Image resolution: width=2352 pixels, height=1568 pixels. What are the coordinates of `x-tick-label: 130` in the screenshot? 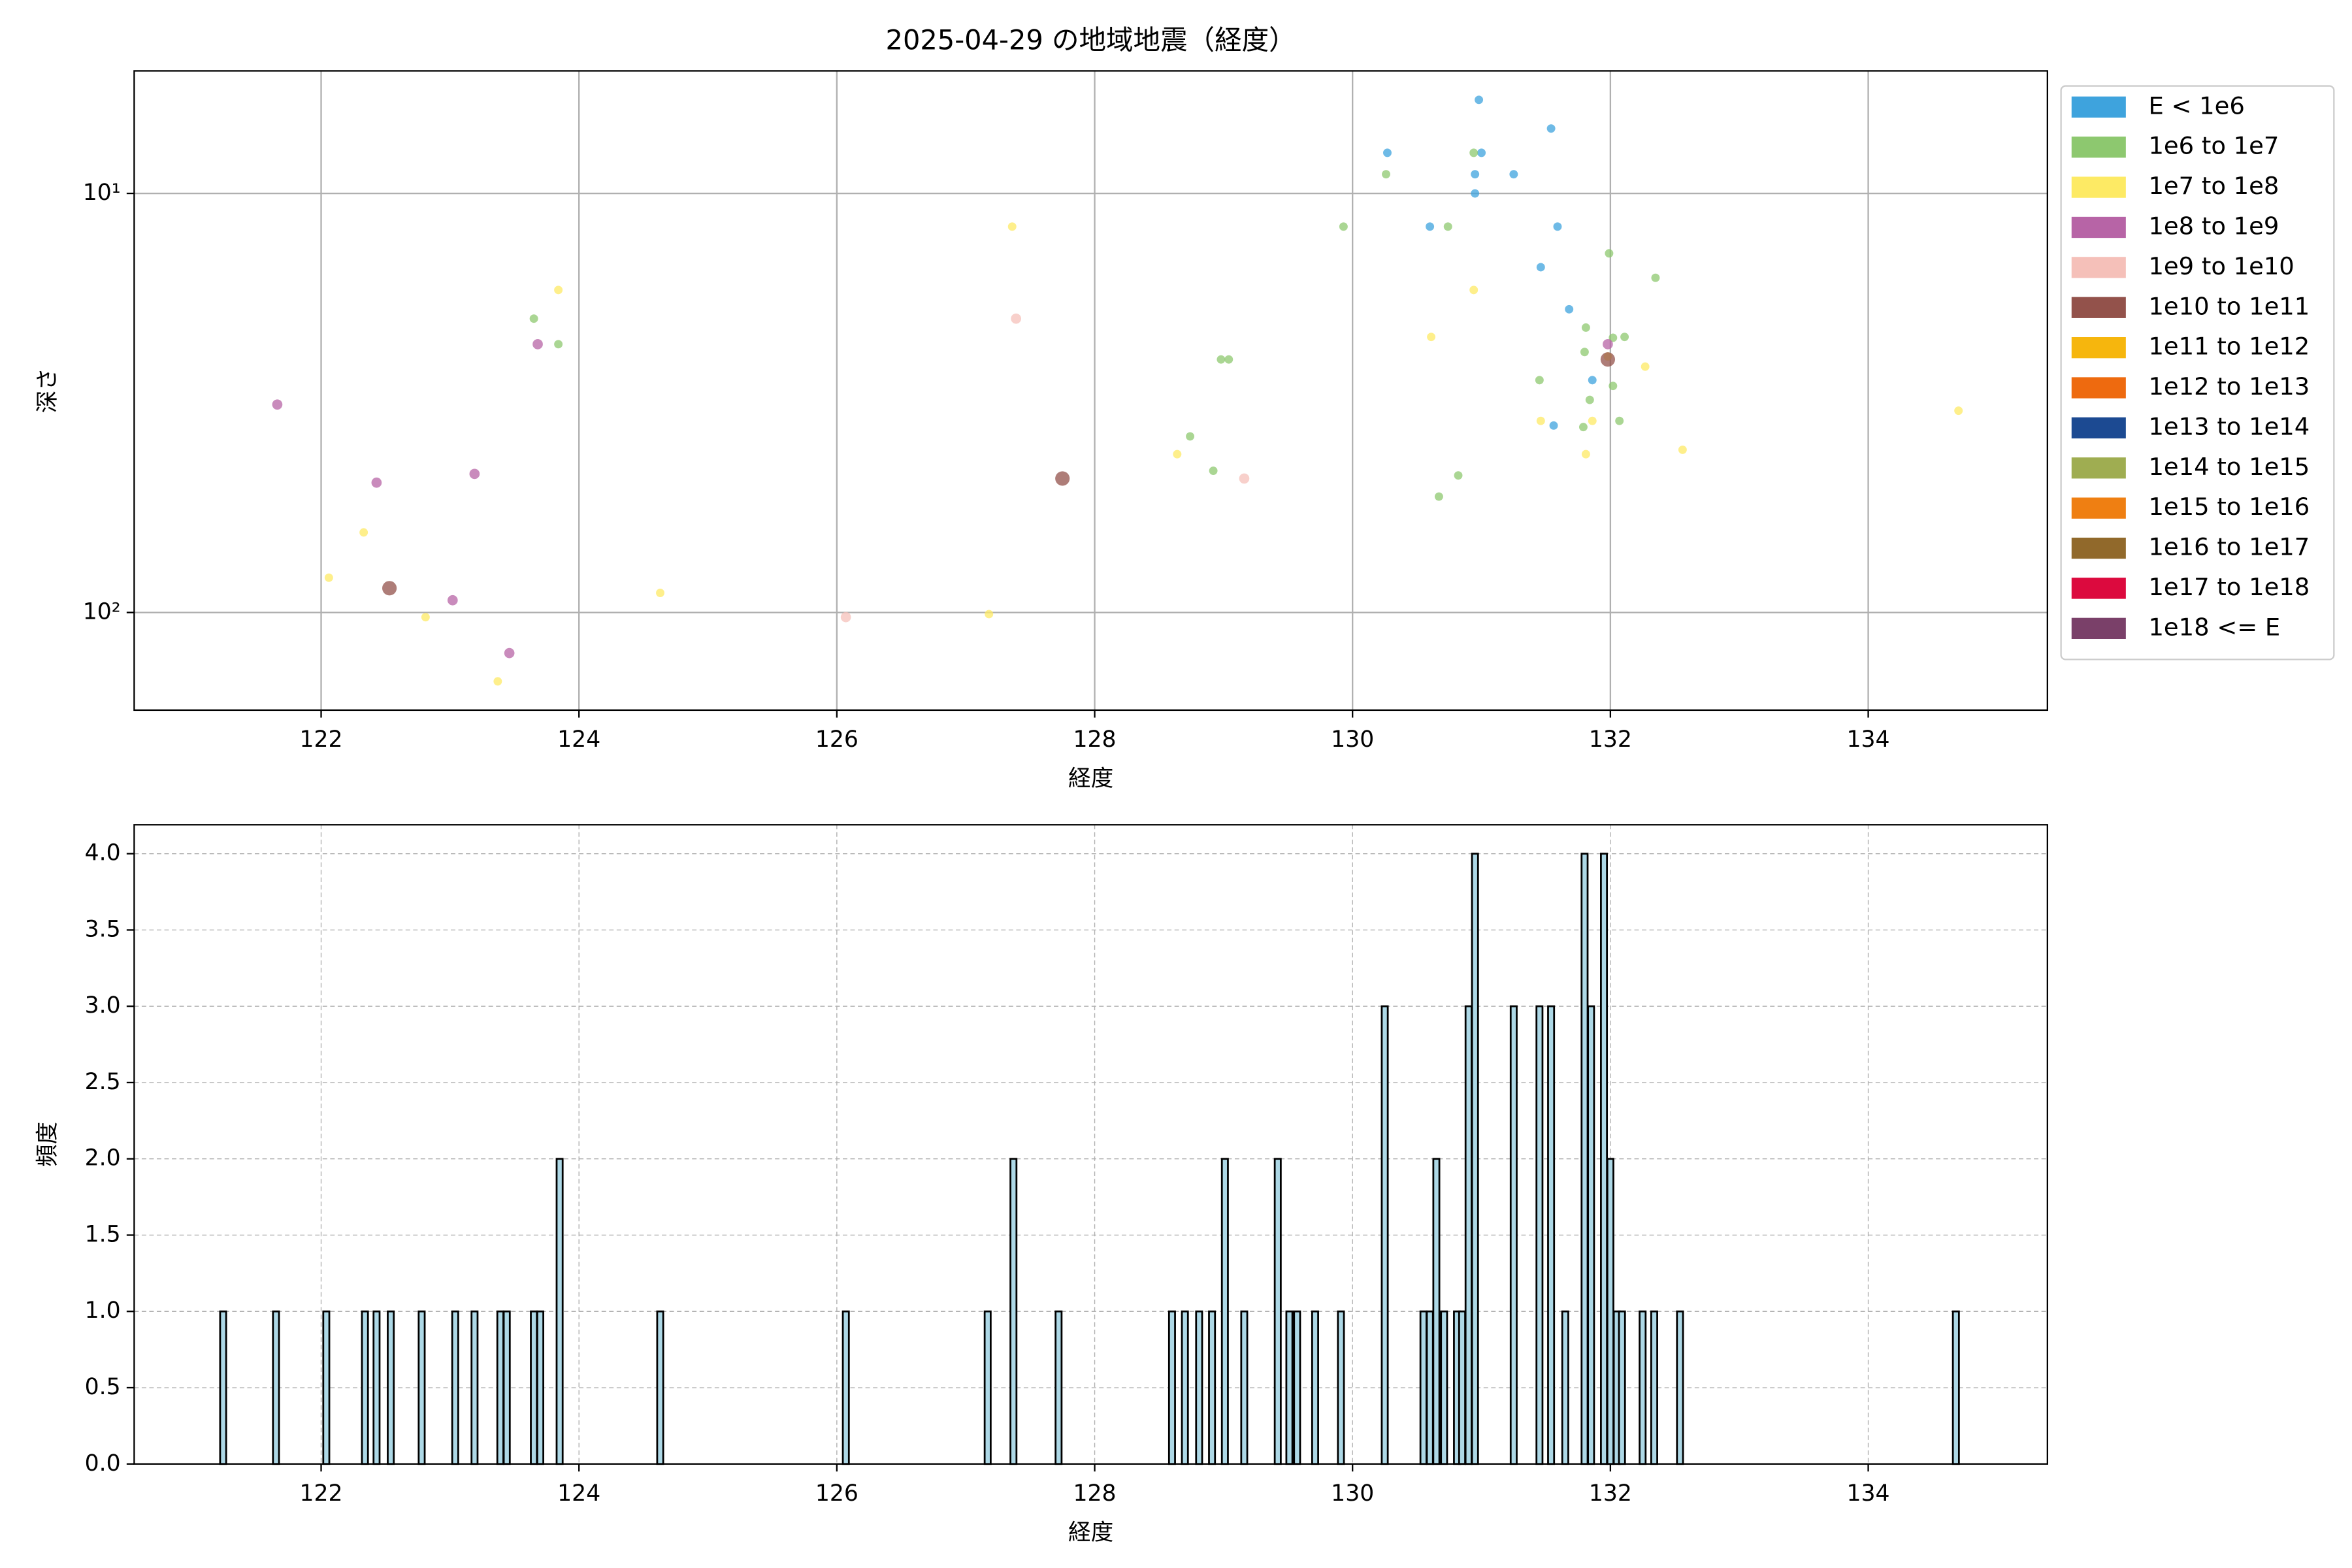 It's located at (1352, 1493).